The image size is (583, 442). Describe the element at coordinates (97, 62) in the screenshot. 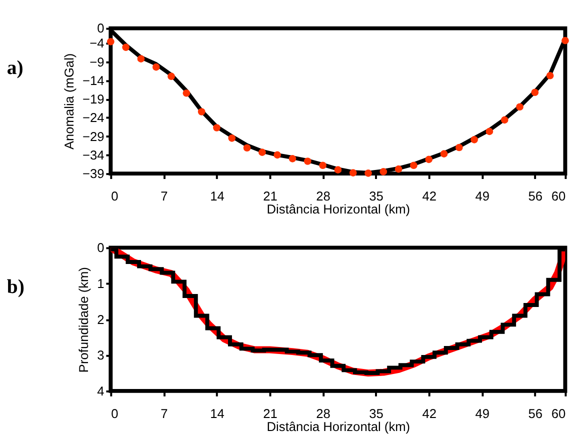

I see `y-tick-label: −9` at that location.